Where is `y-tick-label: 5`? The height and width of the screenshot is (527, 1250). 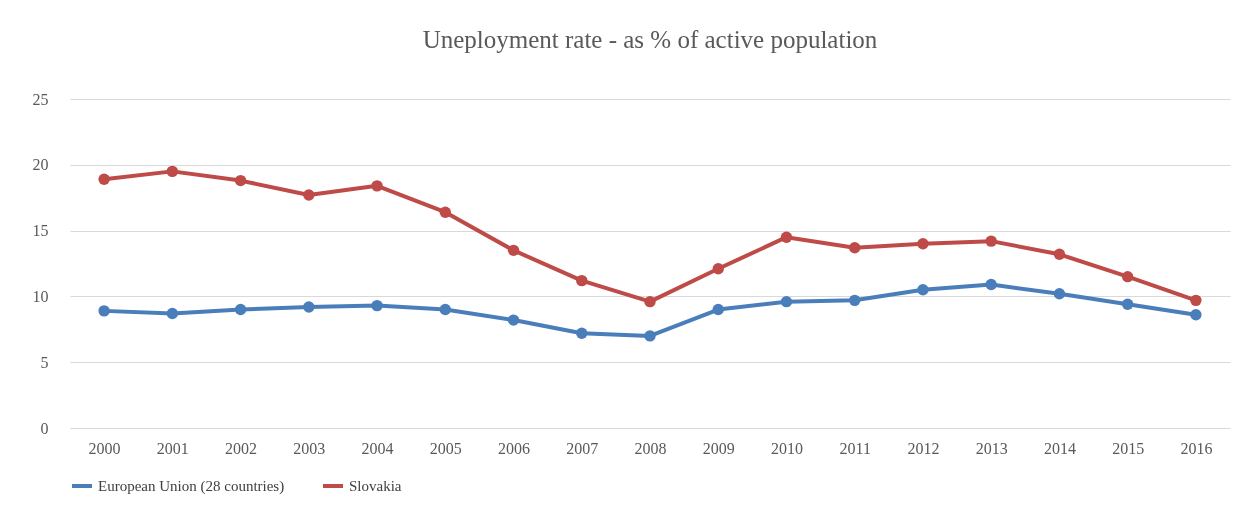
y-tick-label: 5 is located at coordinates (44, 362).